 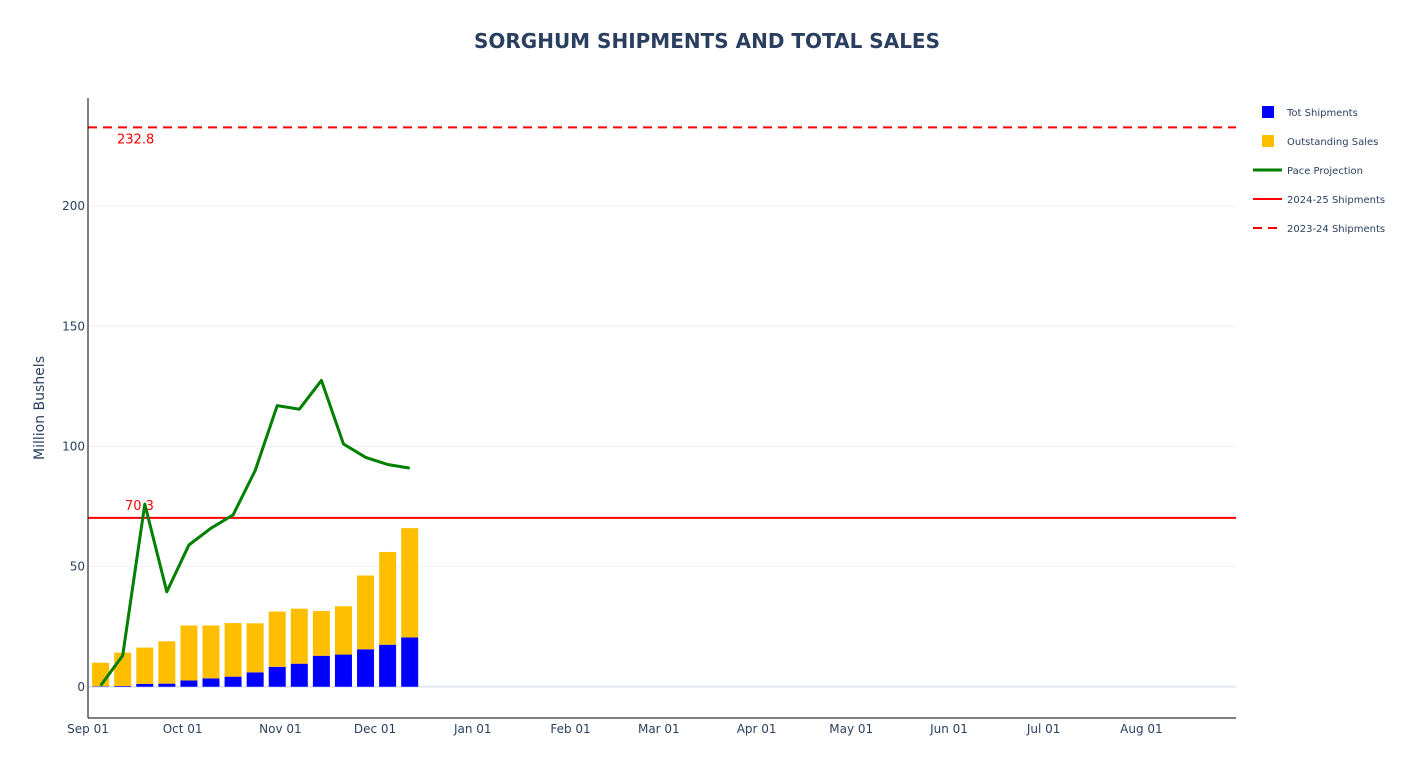 What do you see at coordinates (1322, 113) in the screenshot?
I see `legend-label-tot-shipments: Tot Shipments` at bounding box center [1322, 113].